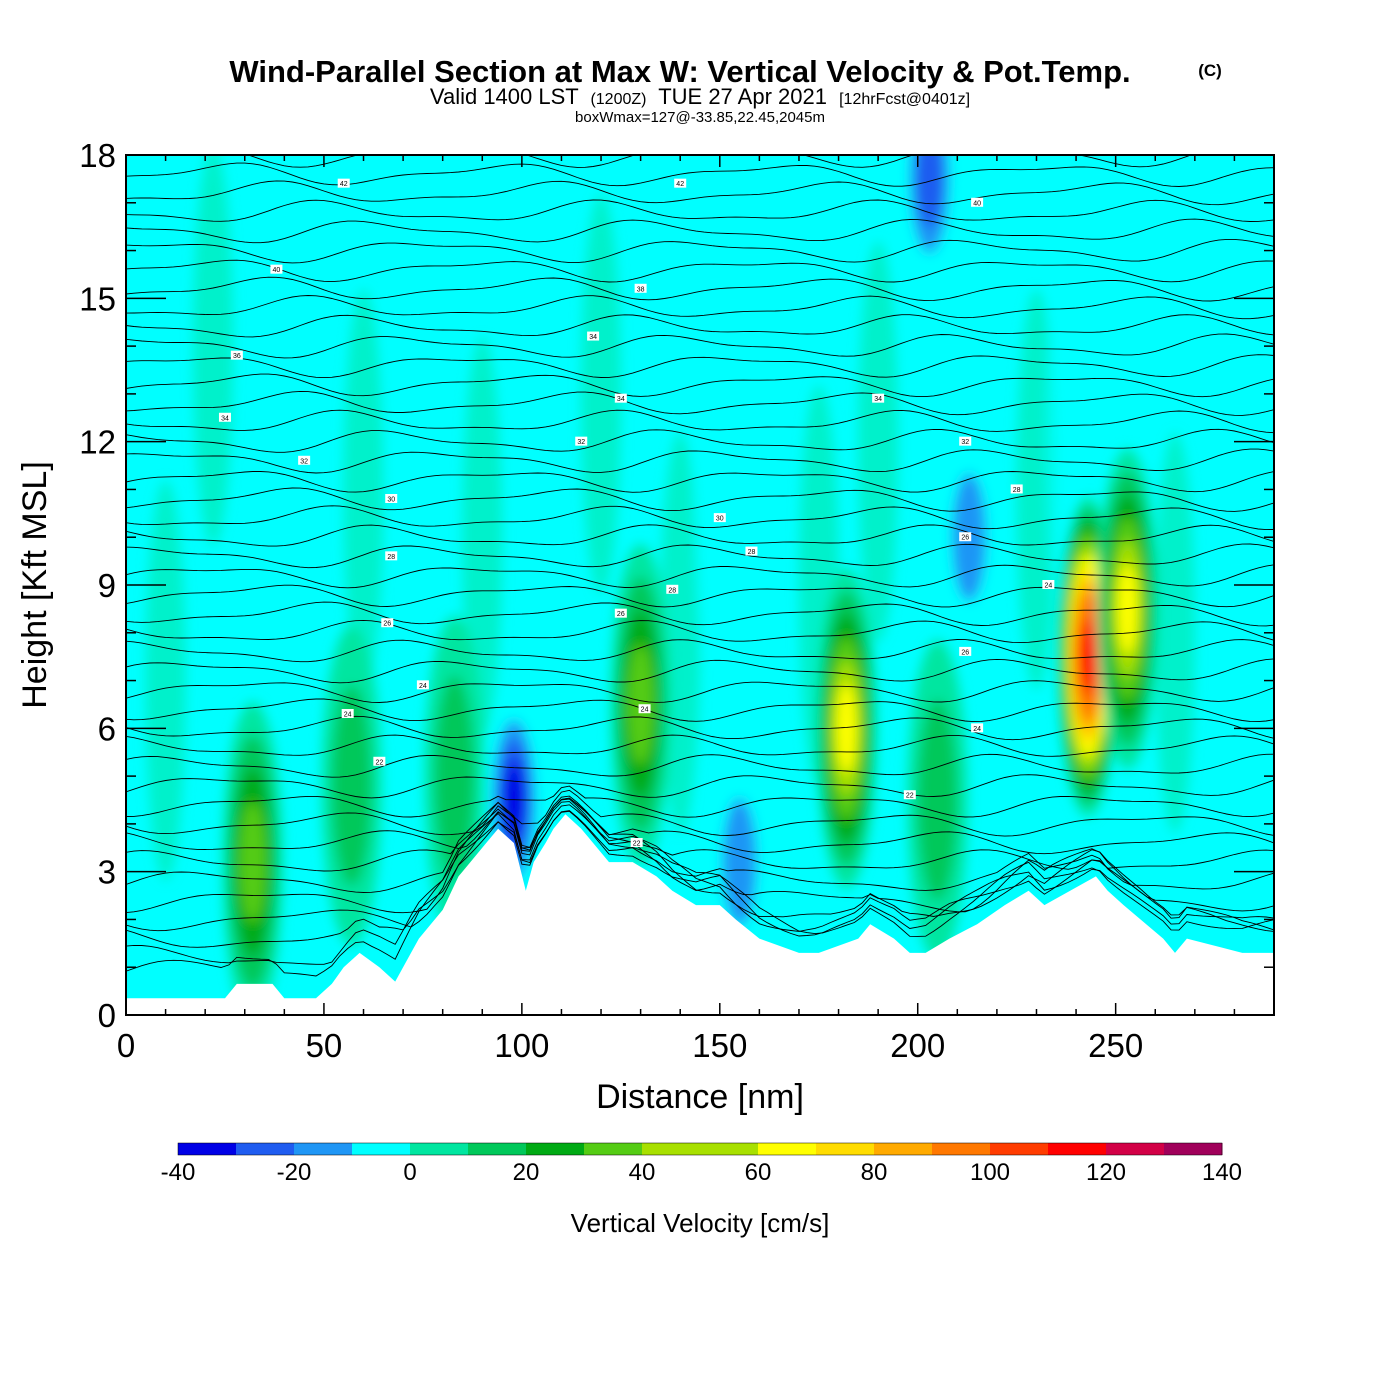 Image resolution: width=1400 pixels, height=1400 pixels. What do you see at coordinates (1115, 1045) in the screenshot?
I see `x-tick-label: 250` at bounding box center [1115, 1045].